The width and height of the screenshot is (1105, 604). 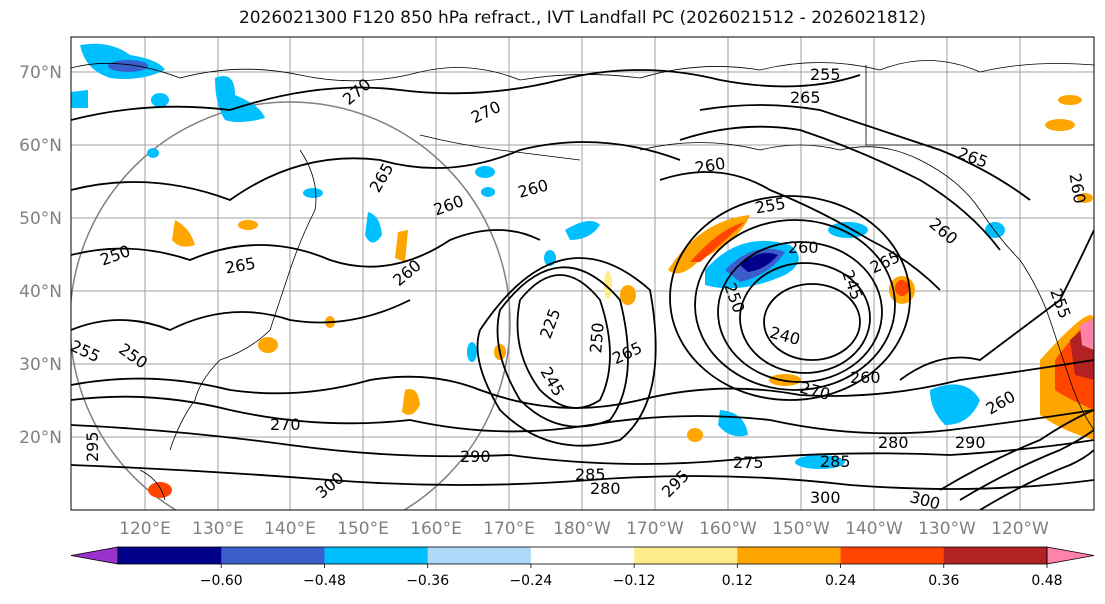 I want to click on lon-label: 170°W, so click(x=655, y=529).